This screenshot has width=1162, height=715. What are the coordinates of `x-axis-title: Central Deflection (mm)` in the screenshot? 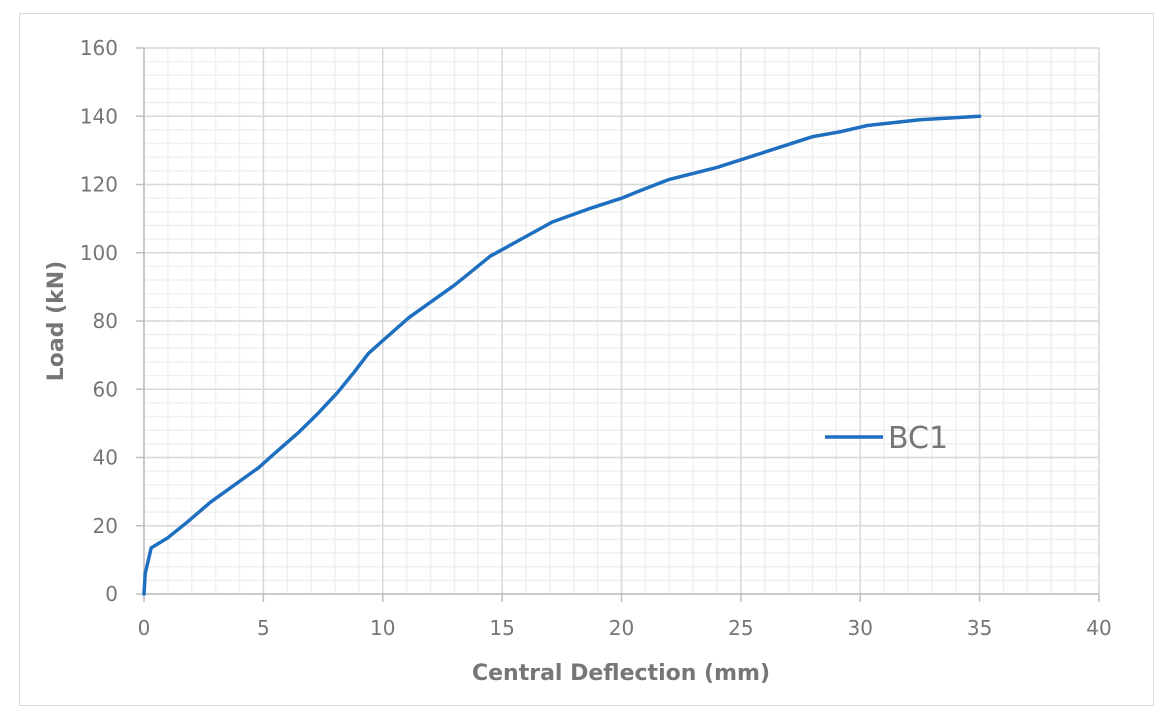 It's located at (621, 673).